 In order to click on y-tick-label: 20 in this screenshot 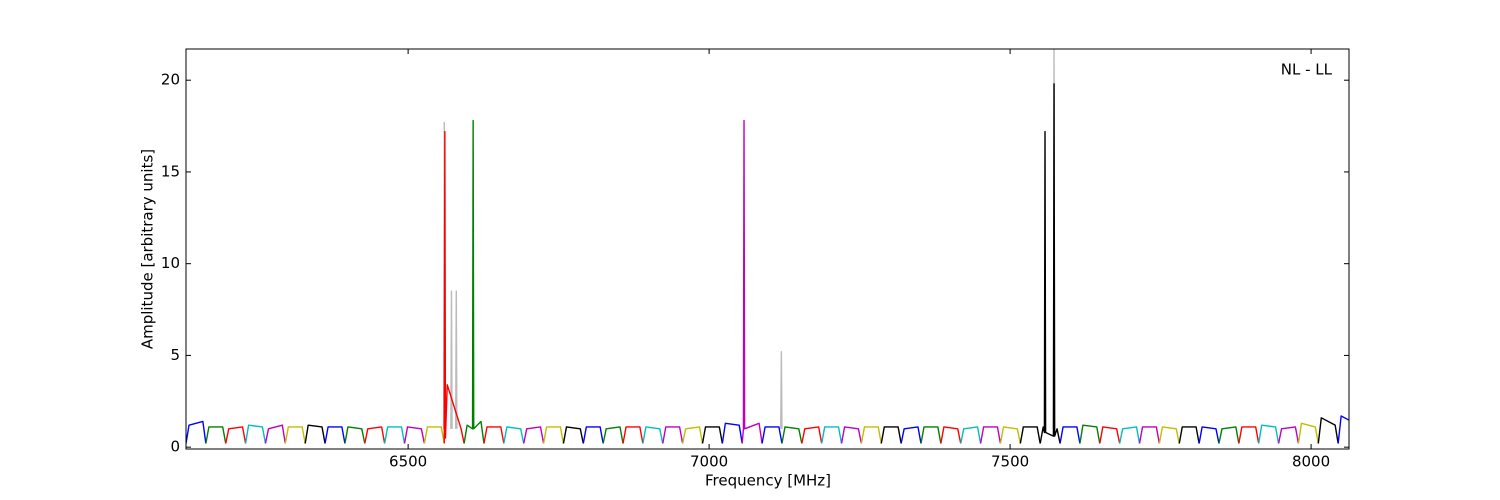, I will do `click(170, 80)`.